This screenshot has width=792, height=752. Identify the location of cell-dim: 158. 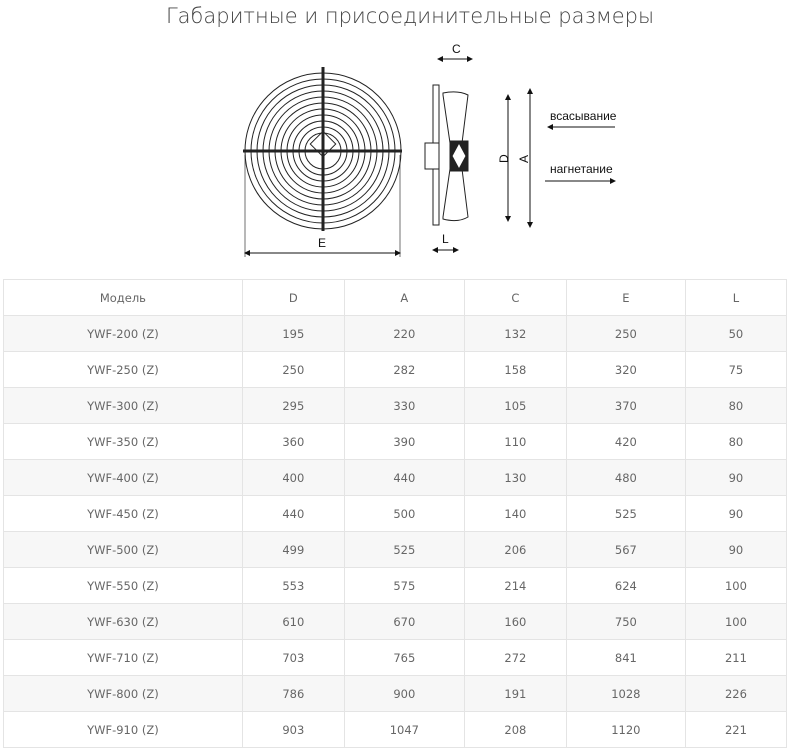
(515, 369).